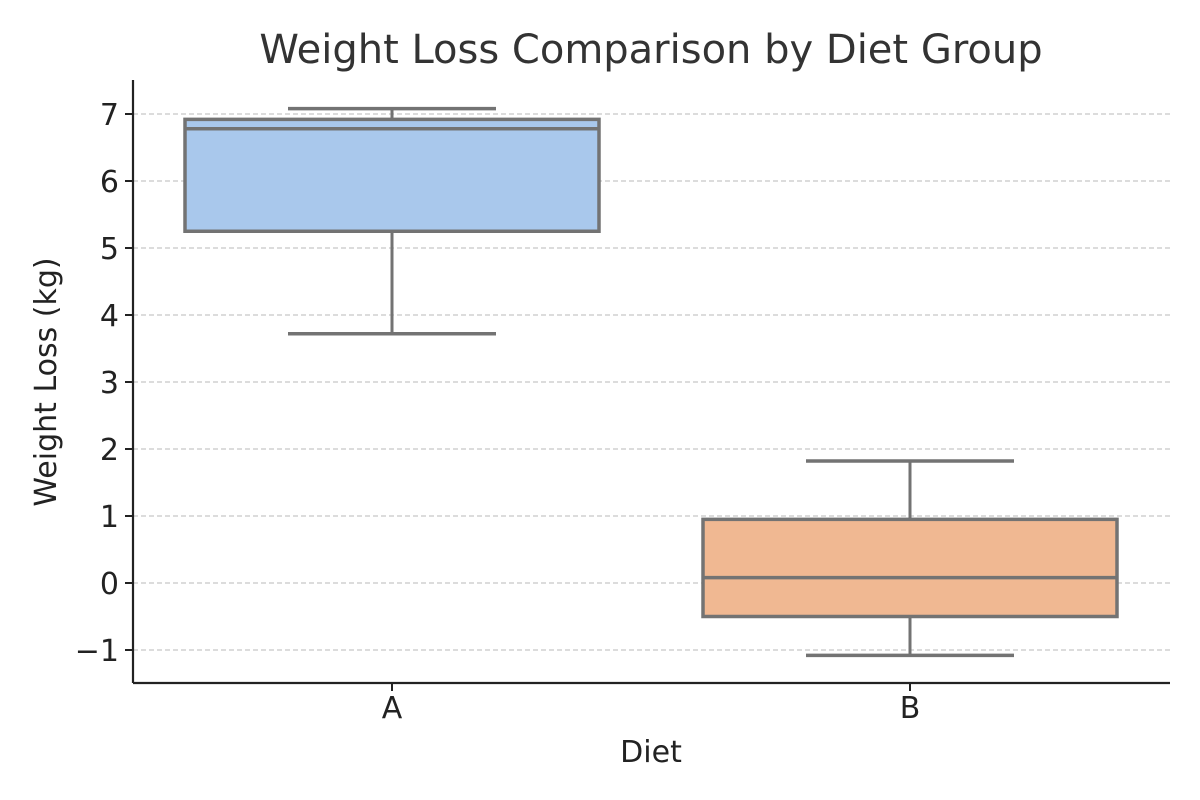 This screenshot has width=1200, height=800. I want to click on x-tick-label-b: B, so click(910, 708).